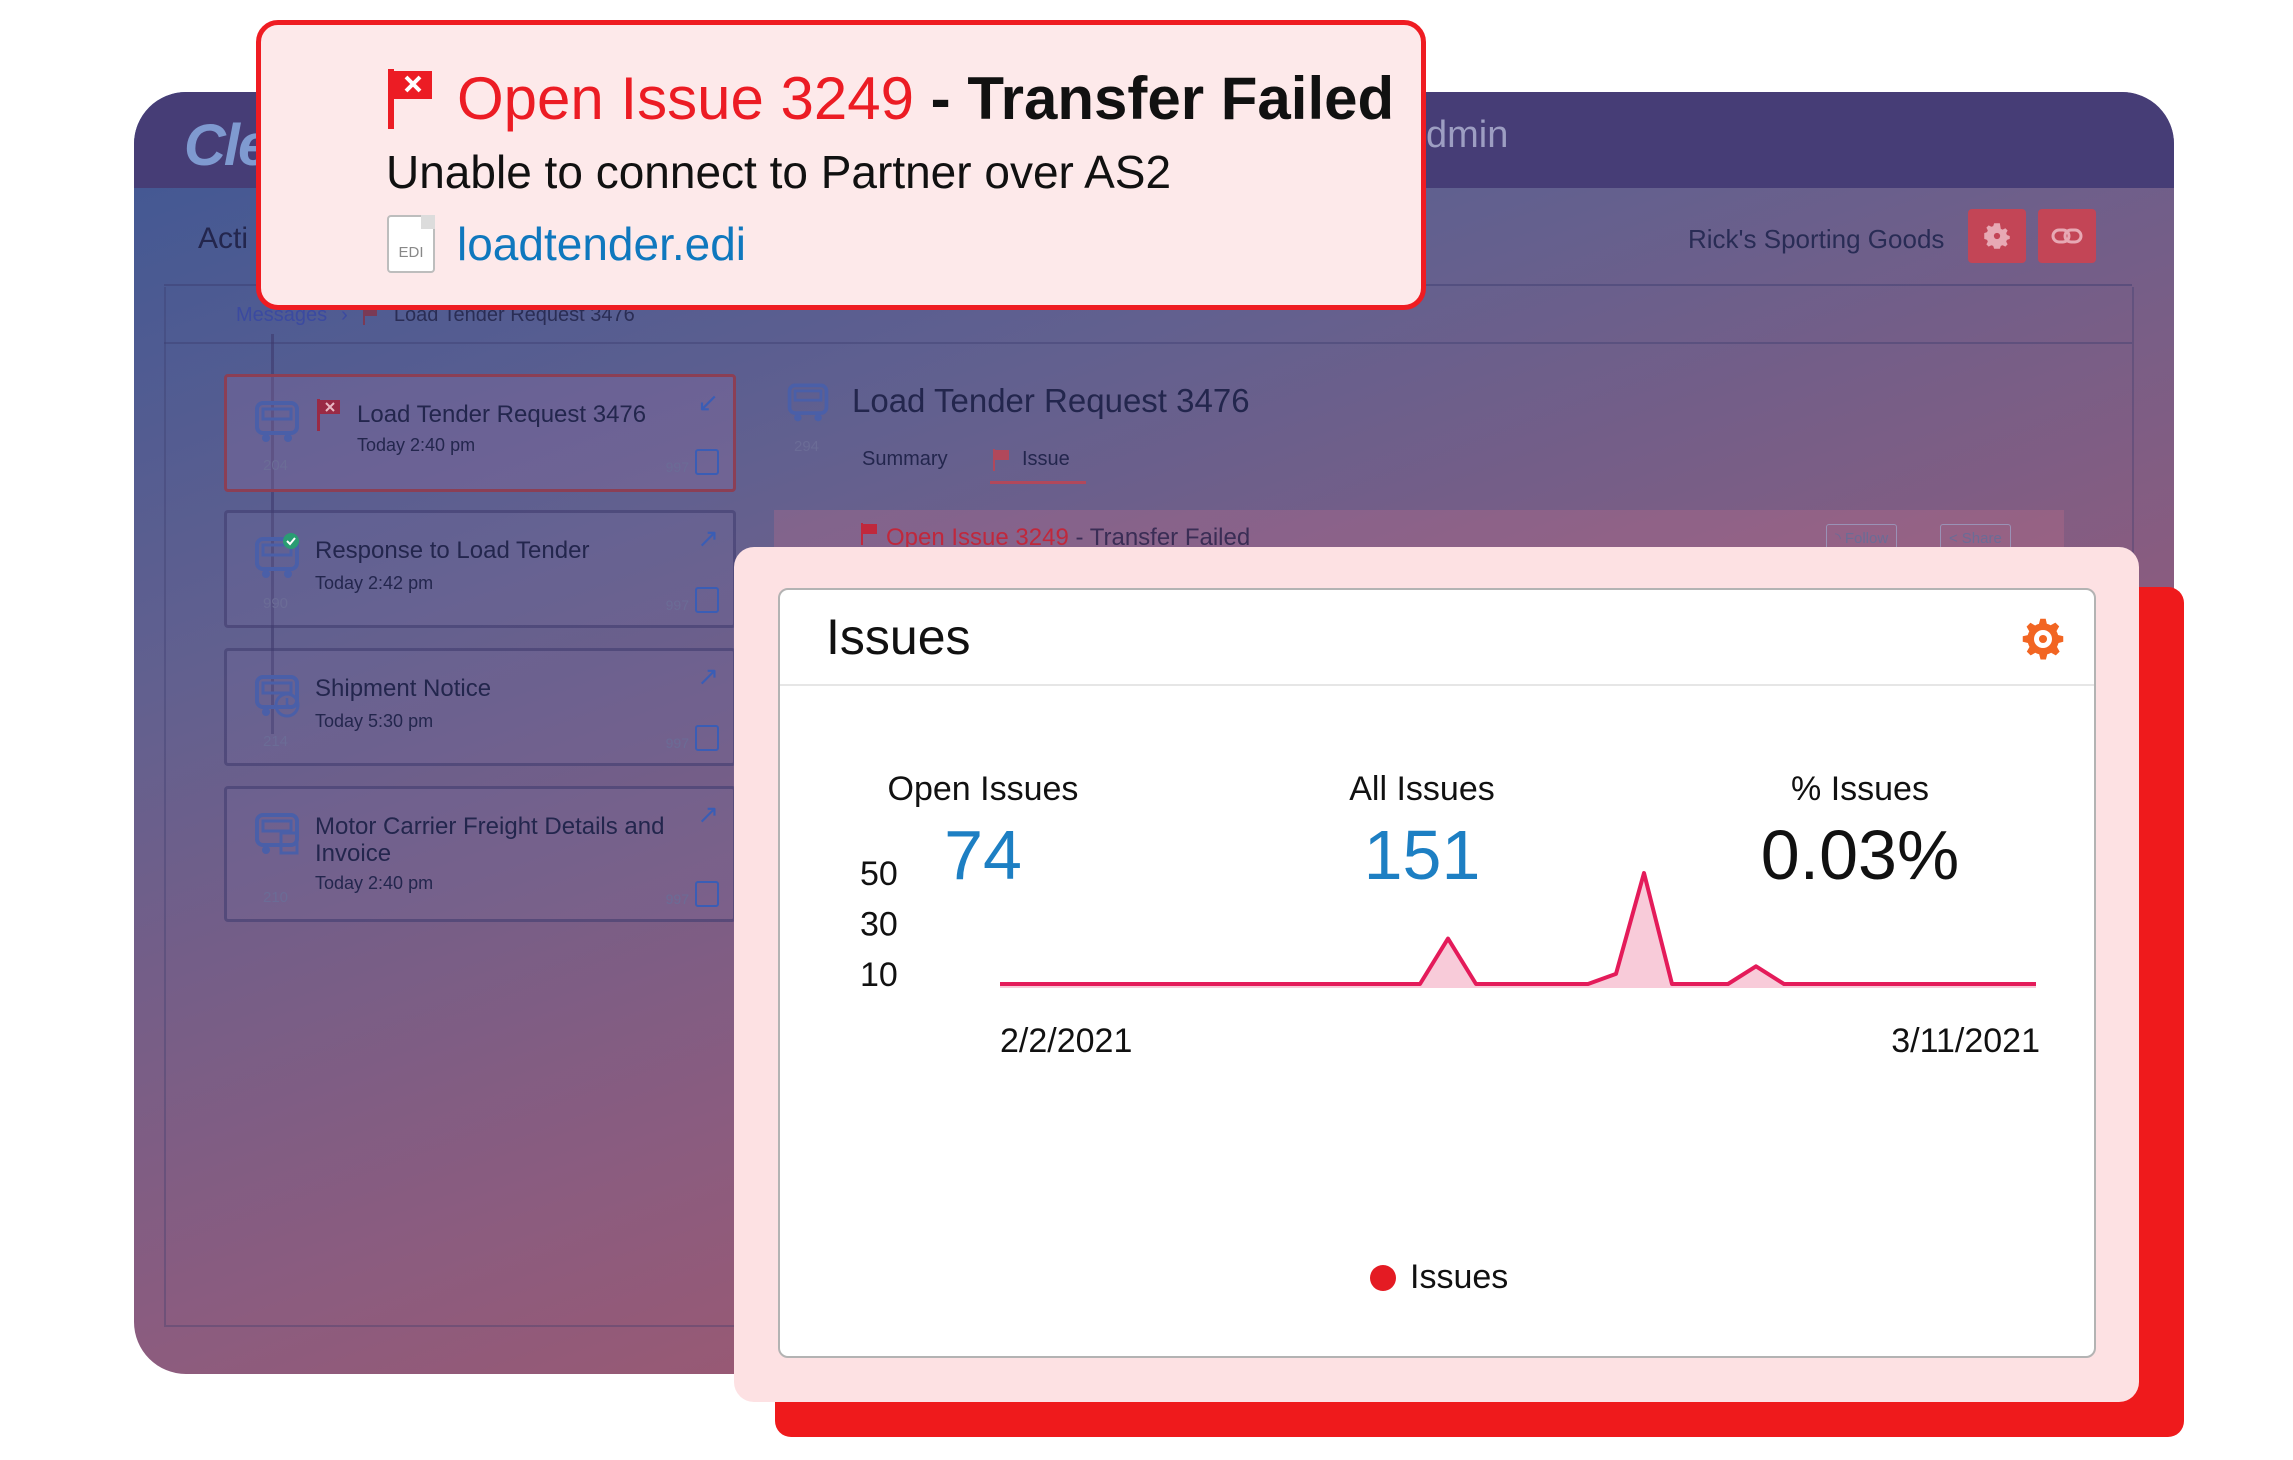 The height and width of the screenshot is (1460, 2293). What do you see at coordinates (1467, 135) in the screenshot?
I see `user-menu: dmin` at bounding box center [1467, 135].